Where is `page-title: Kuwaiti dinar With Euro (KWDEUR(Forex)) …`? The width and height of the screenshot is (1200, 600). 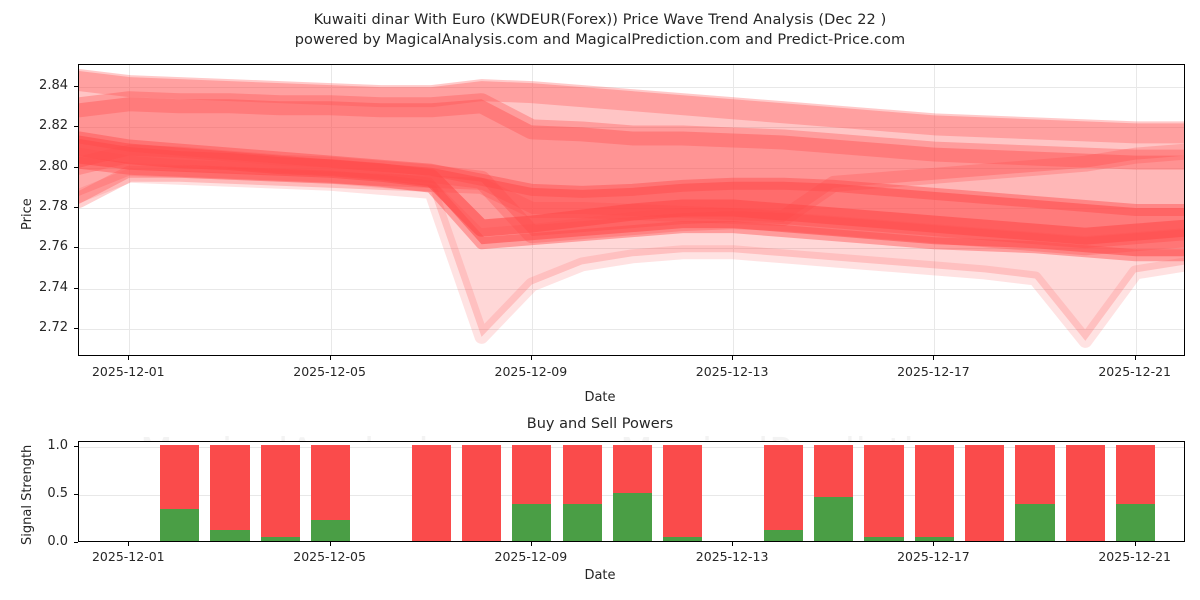
page-title: Kuwaiti dinar With Euro (KWDEUR(Forex)) … is located at coordinates (600, 30).